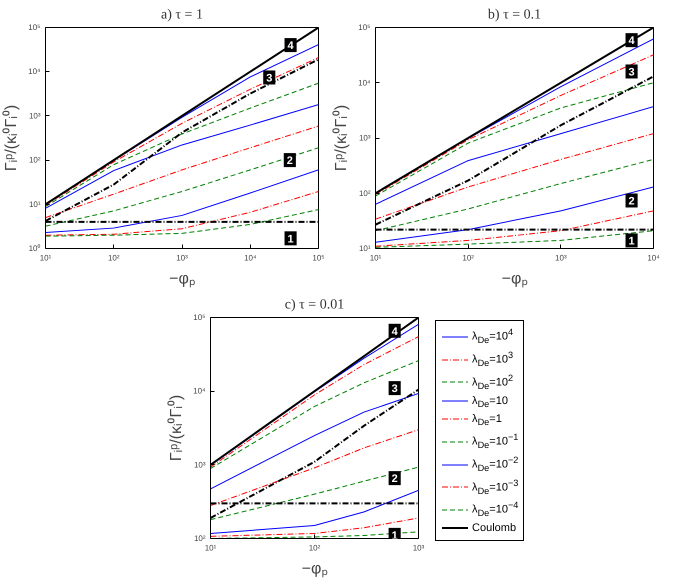  What do you see at coordinates (494, 529) in the screenshot?
I see `legend-label: Coulomb` at bounding box center [494, 529].